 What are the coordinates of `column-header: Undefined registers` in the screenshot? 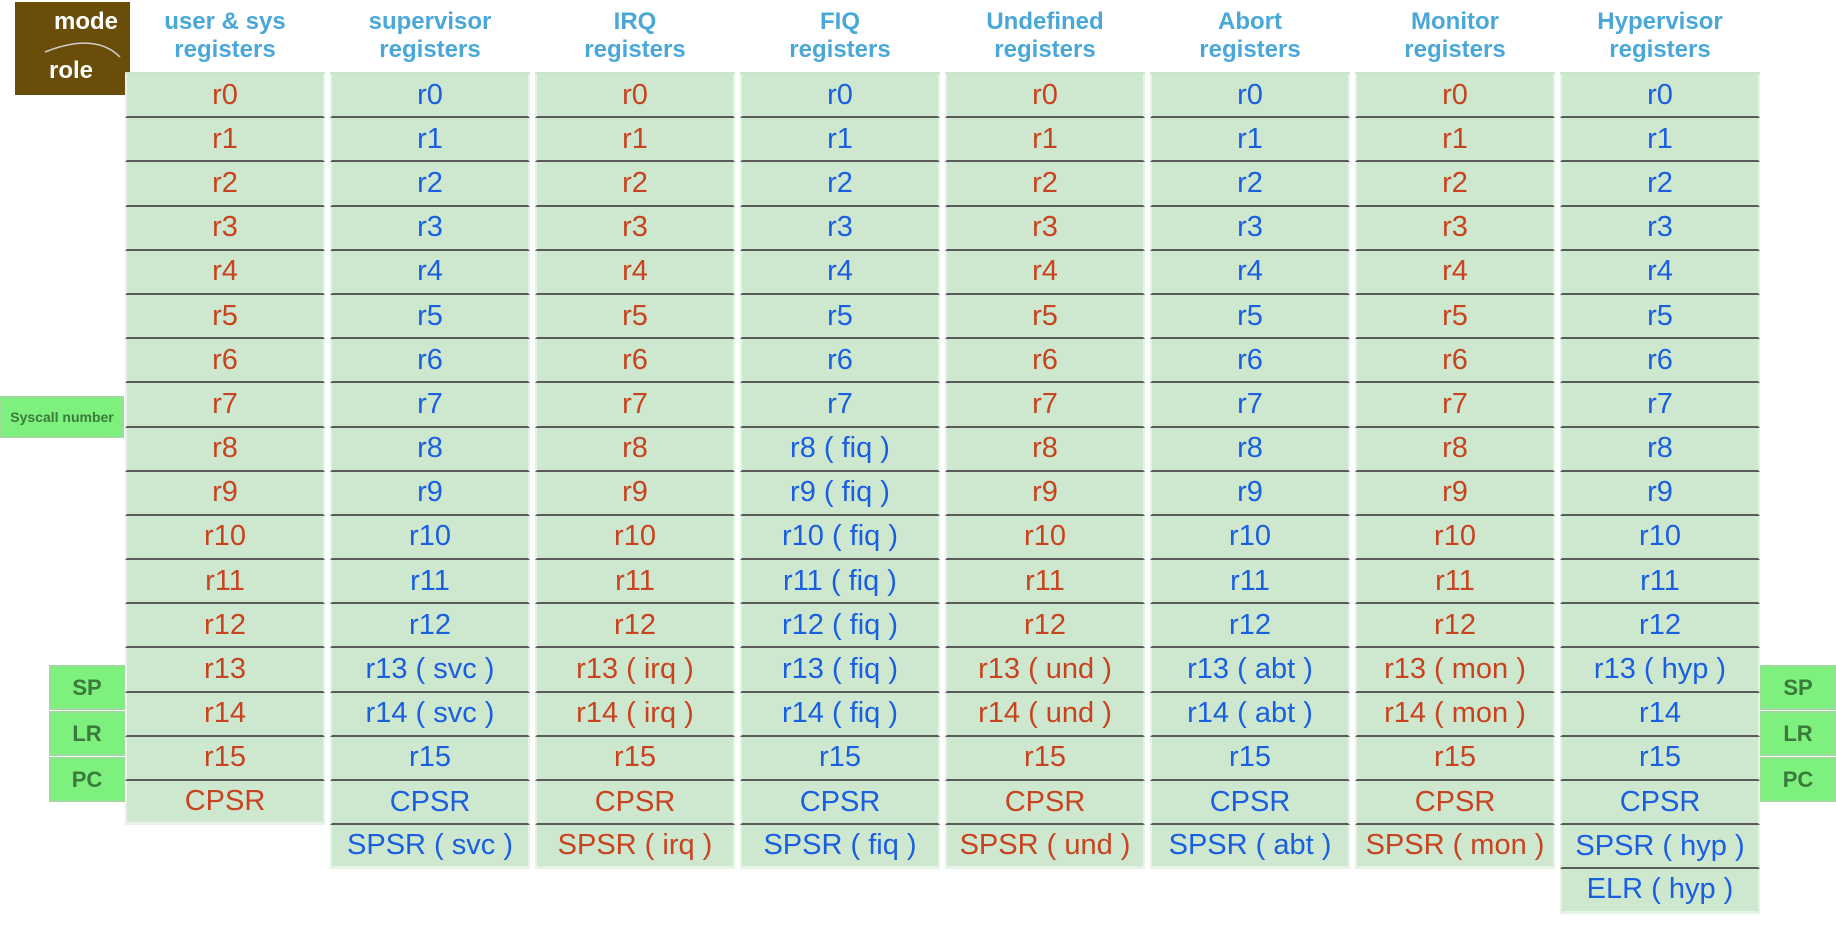 It's located at (1045, 36).